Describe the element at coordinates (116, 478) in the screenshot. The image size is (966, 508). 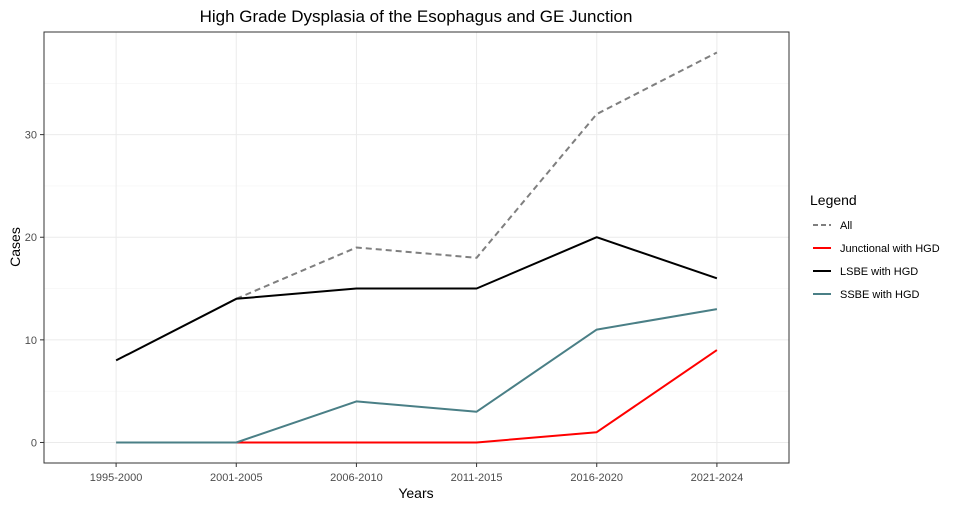
I see `x-tick-label: 1995-2000` at that location.